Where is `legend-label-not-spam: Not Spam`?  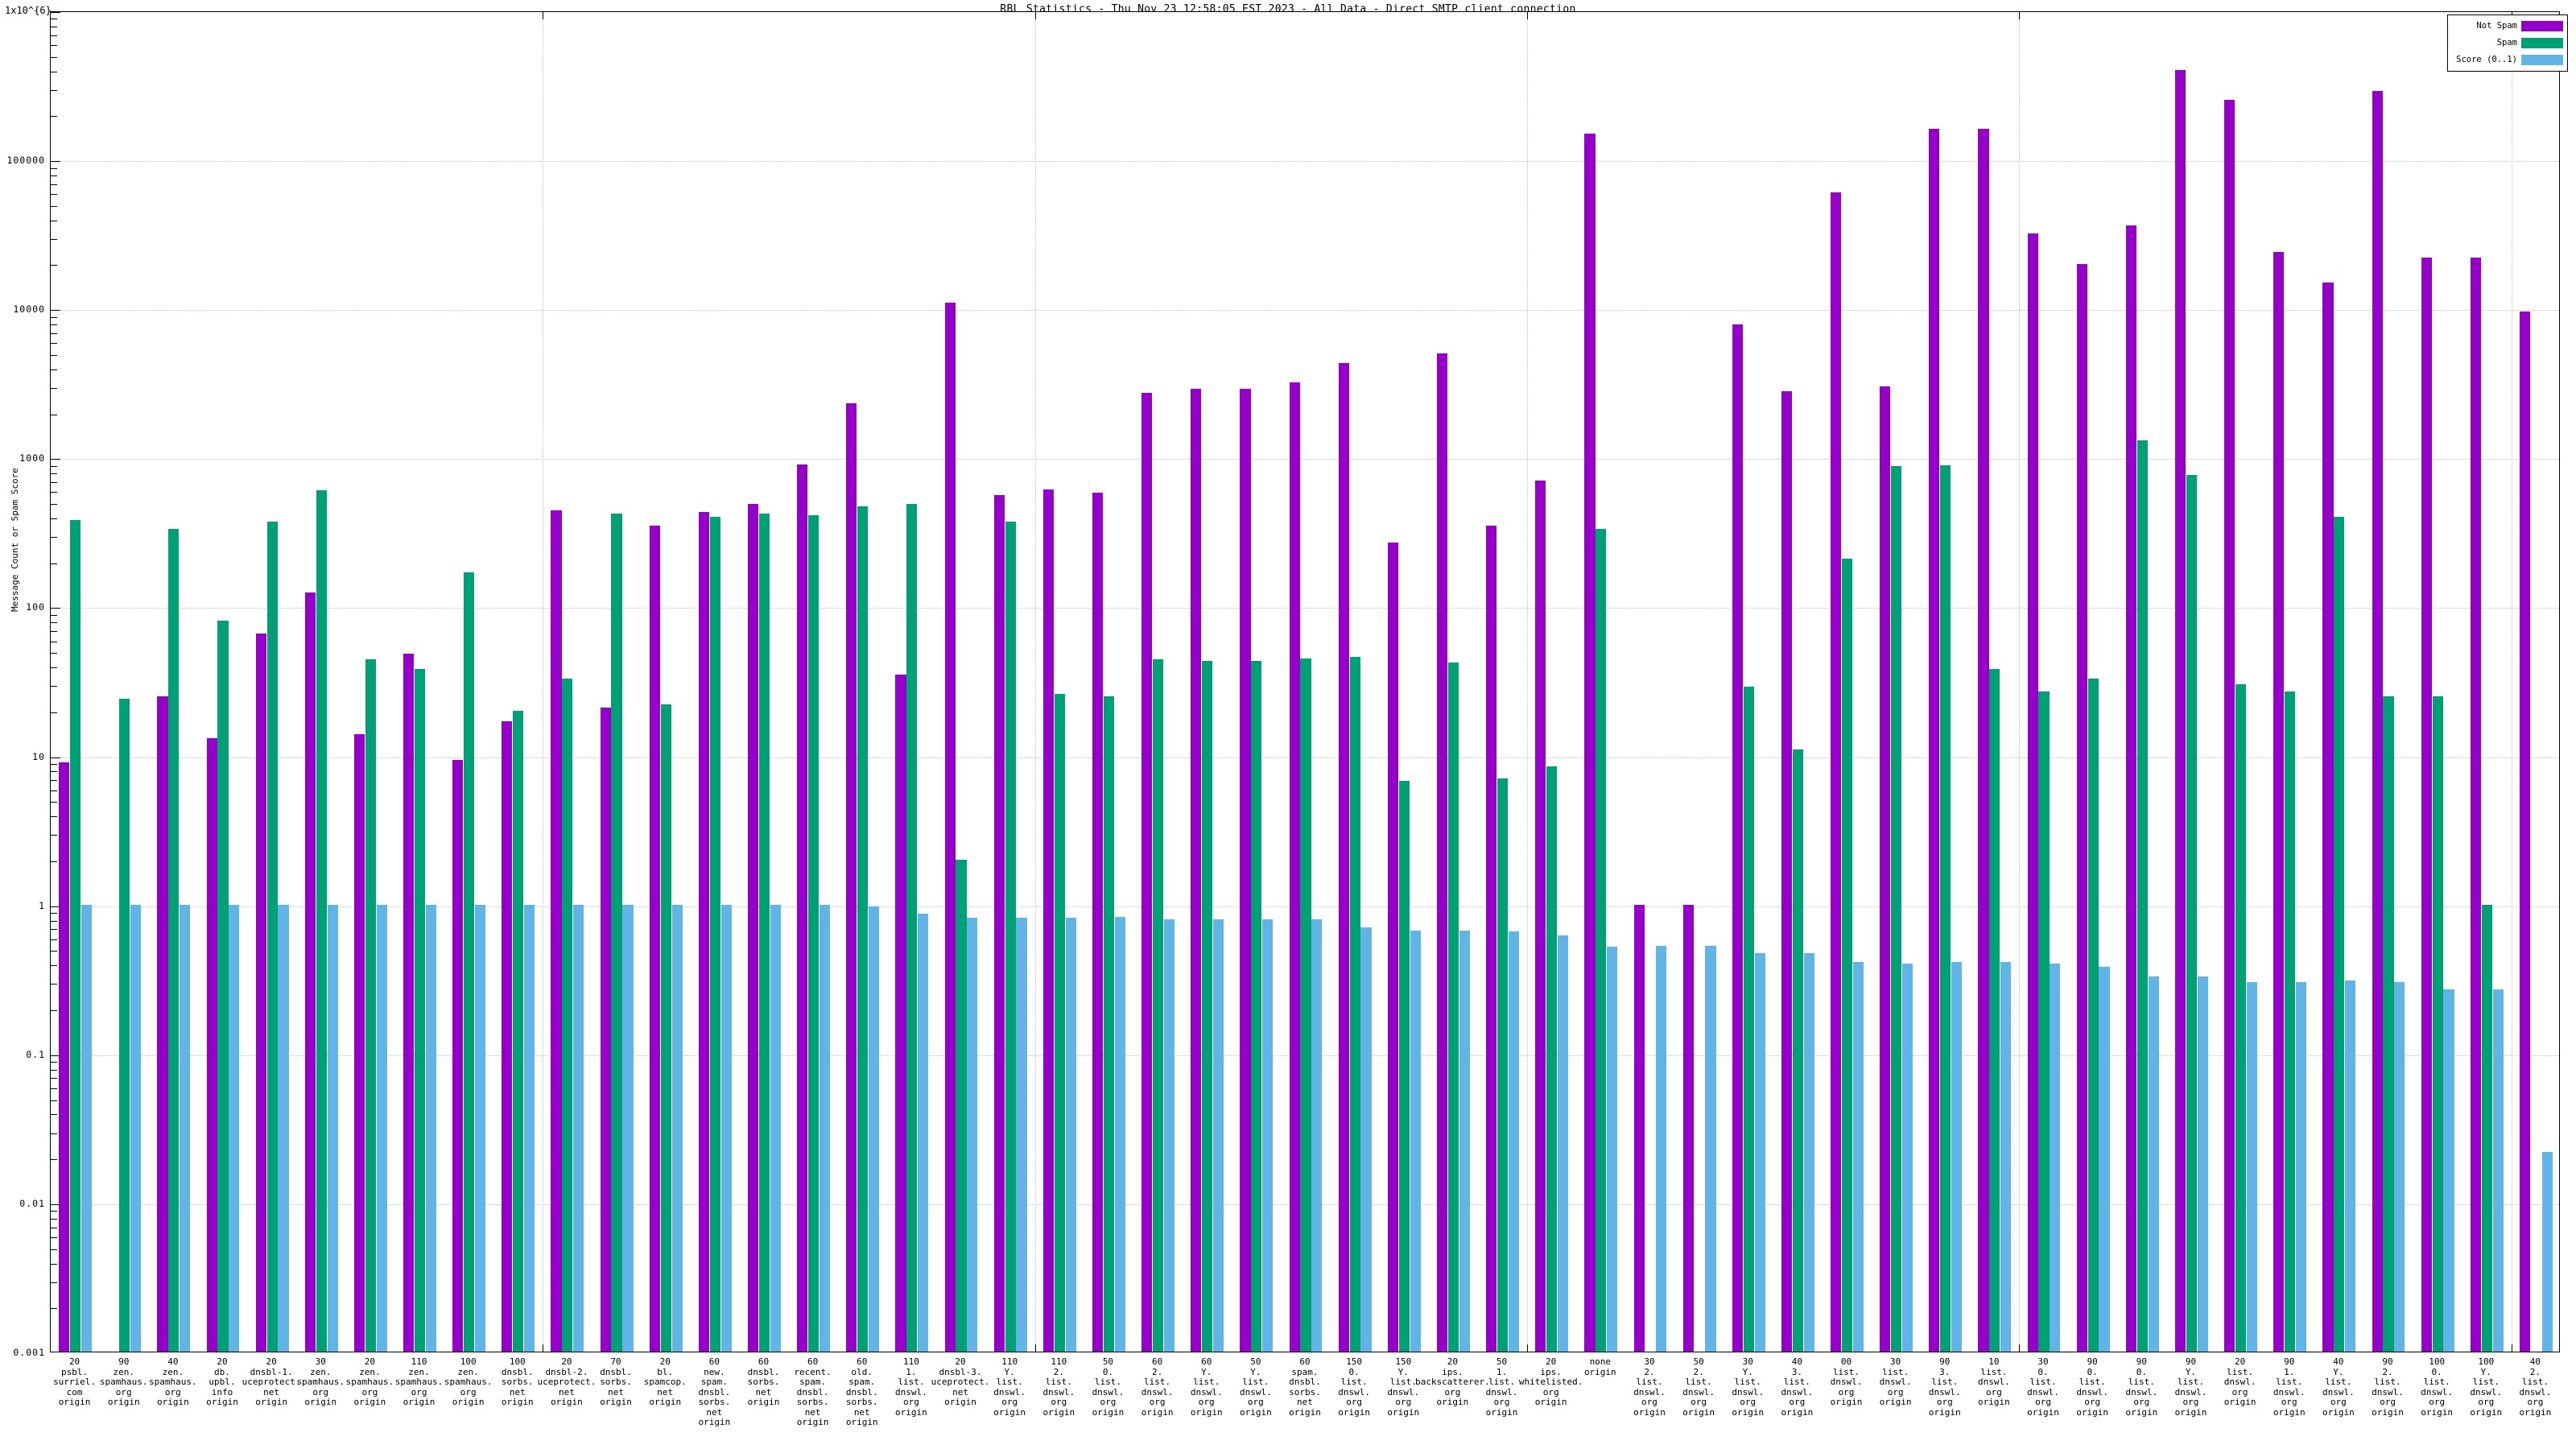
legend-label-not-spam: Not Spam is located at coordinates (2496, 26).